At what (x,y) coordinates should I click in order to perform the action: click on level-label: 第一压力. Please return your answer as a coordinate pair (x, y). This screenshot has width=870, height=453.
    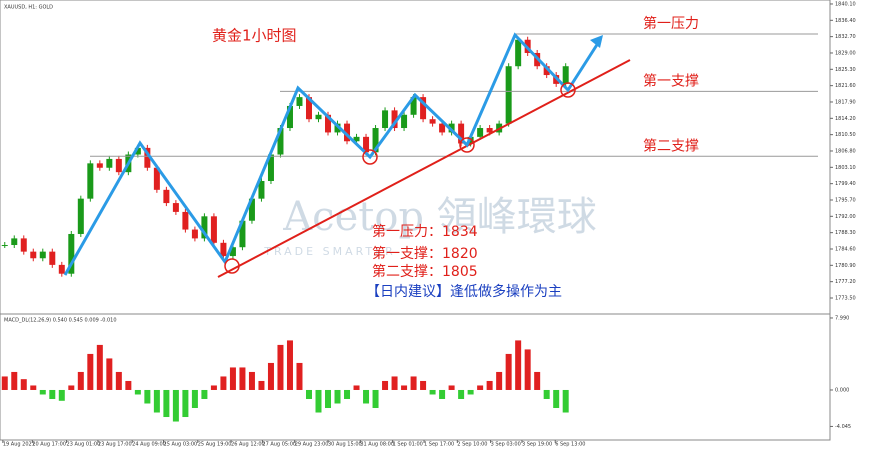
    Looking at the image, I should click on (671, 23).